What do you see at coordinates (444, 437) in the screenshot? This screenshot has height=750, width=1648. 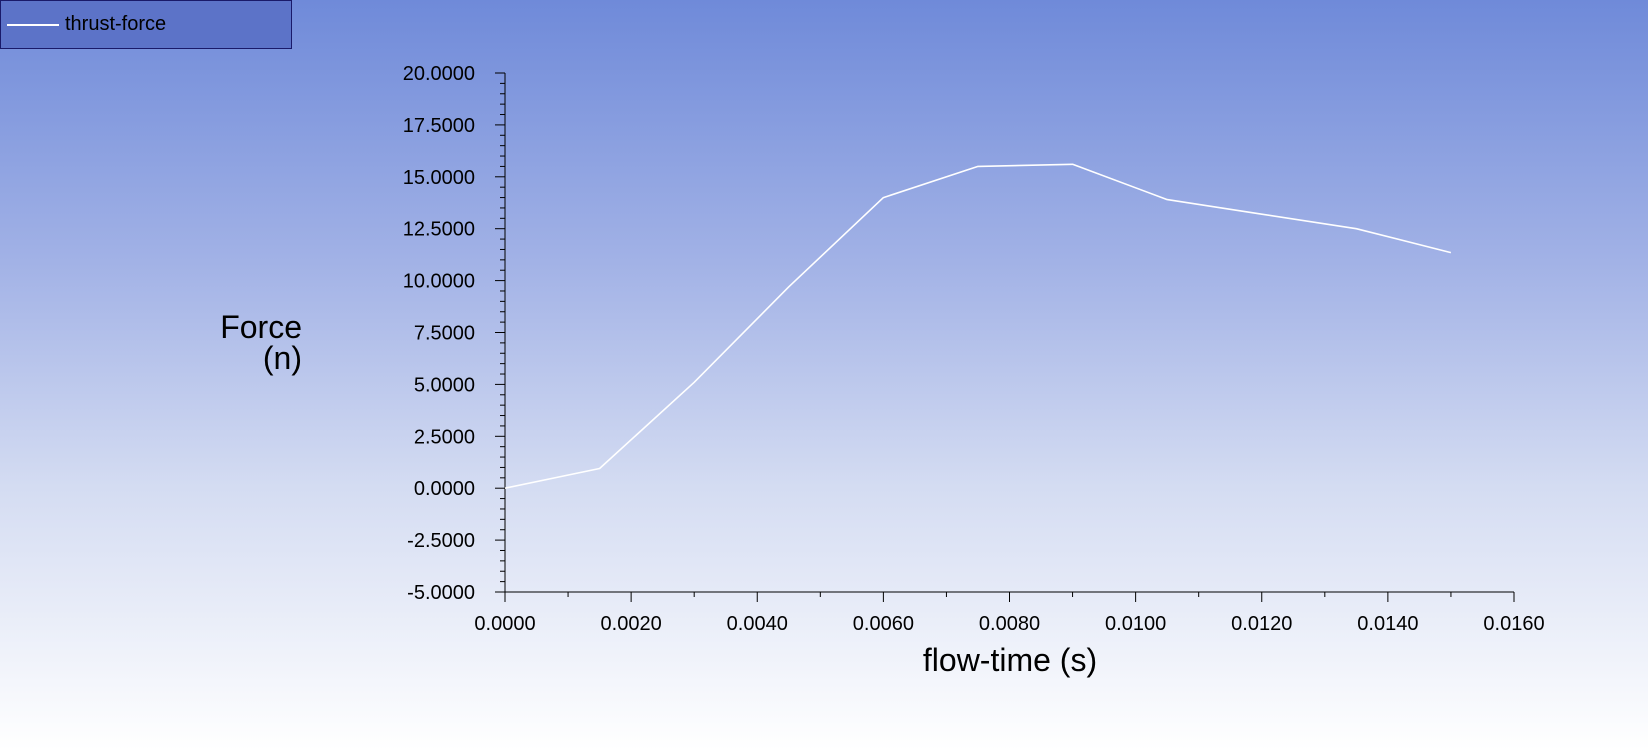 I see `y-tick-label: 2.5000` at bounding box center [444, 437].